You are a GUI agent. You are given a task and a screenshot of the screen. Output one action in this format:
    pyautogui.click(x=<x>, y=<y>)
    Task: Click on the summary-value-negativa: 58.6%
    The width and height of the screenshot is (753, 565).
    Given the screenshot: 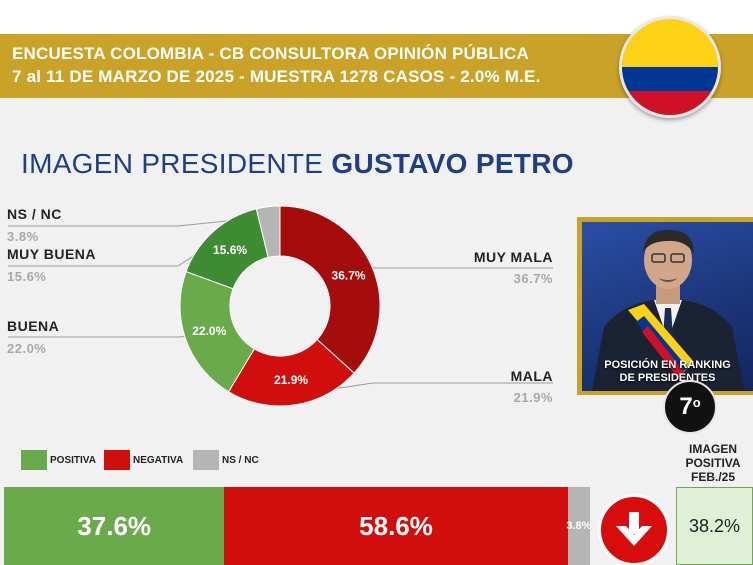 What is the action you would take?
    pyautogui.click(x=396, y=525)
    